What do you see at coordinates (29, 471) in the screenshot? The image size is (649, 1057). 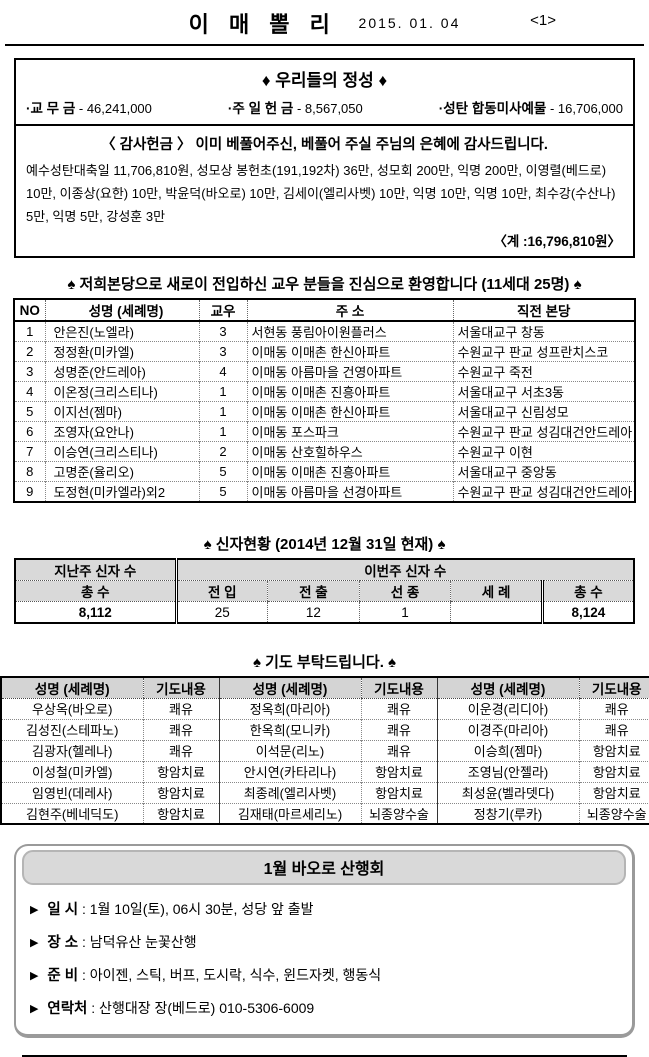 I see `cell-no: 8` at bounding box center [29, 471].